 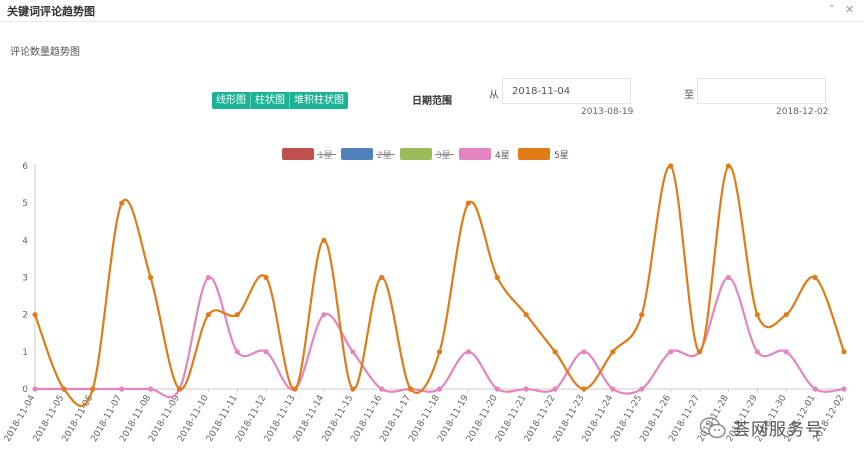 What do you see at coordinates (607, 112) in the screenshot?
I see `start-date-hint: 2013-08-19` at bounding box center [607, 112].